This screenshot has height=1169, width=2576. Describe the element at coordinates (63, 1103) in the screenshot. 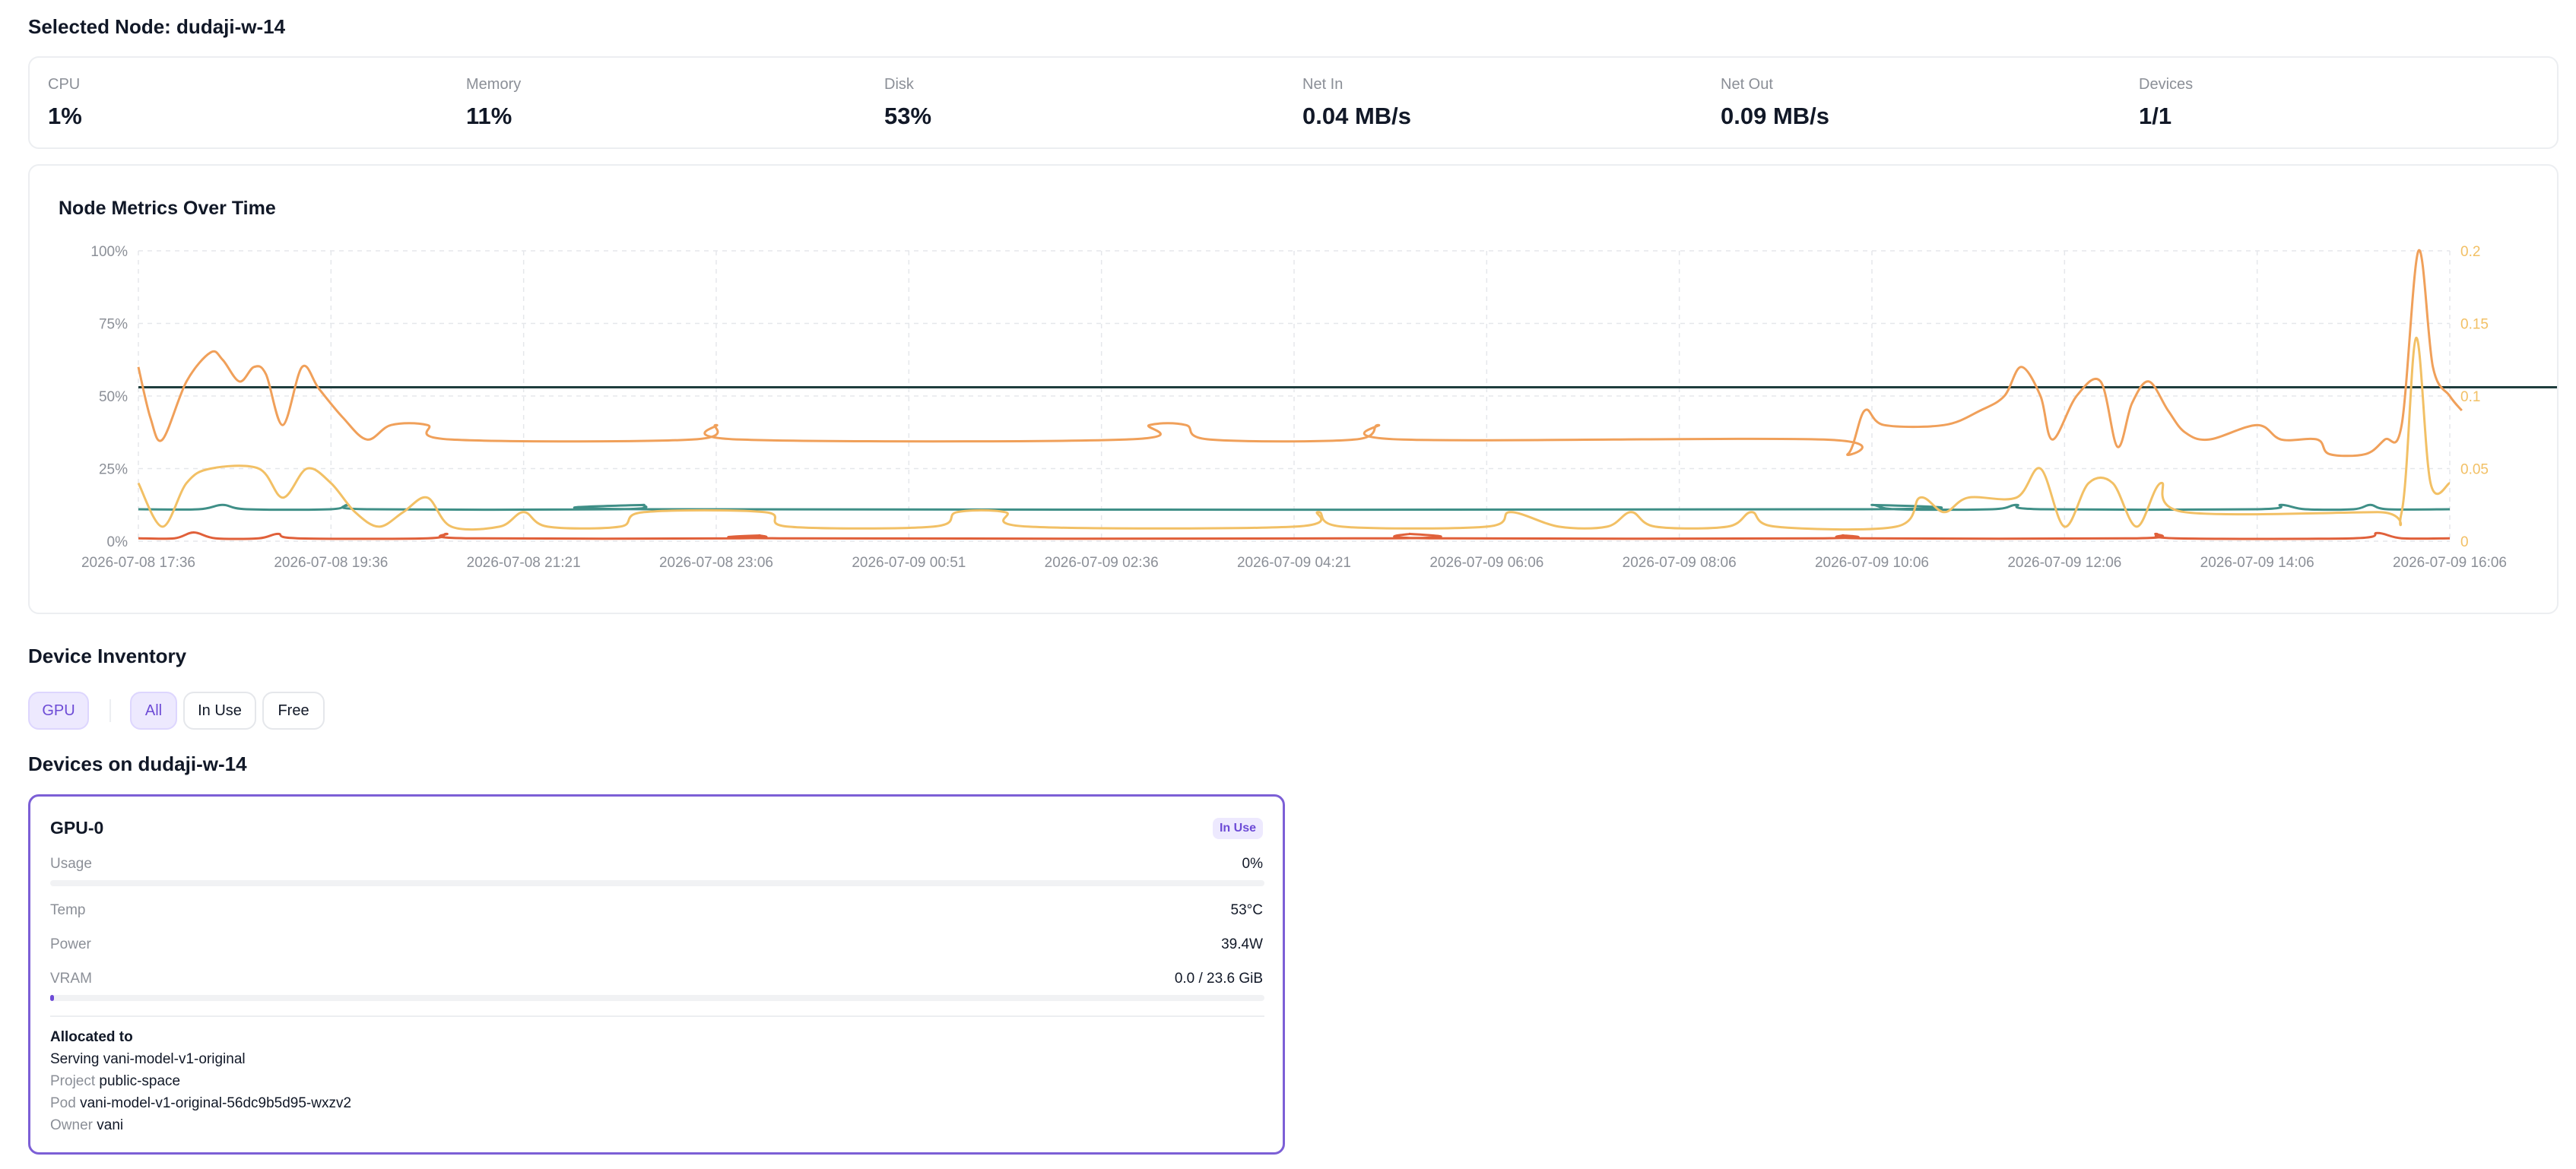

I see `pod-key: Pod` at that location.